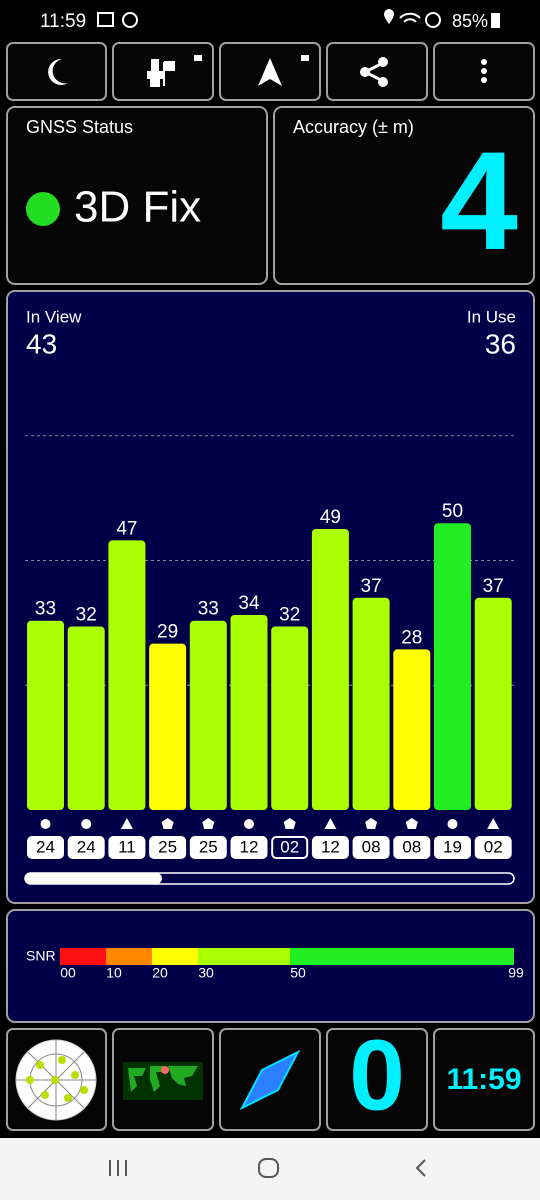  I want to click on fix-text: 3D Fix, so click(137, 207).